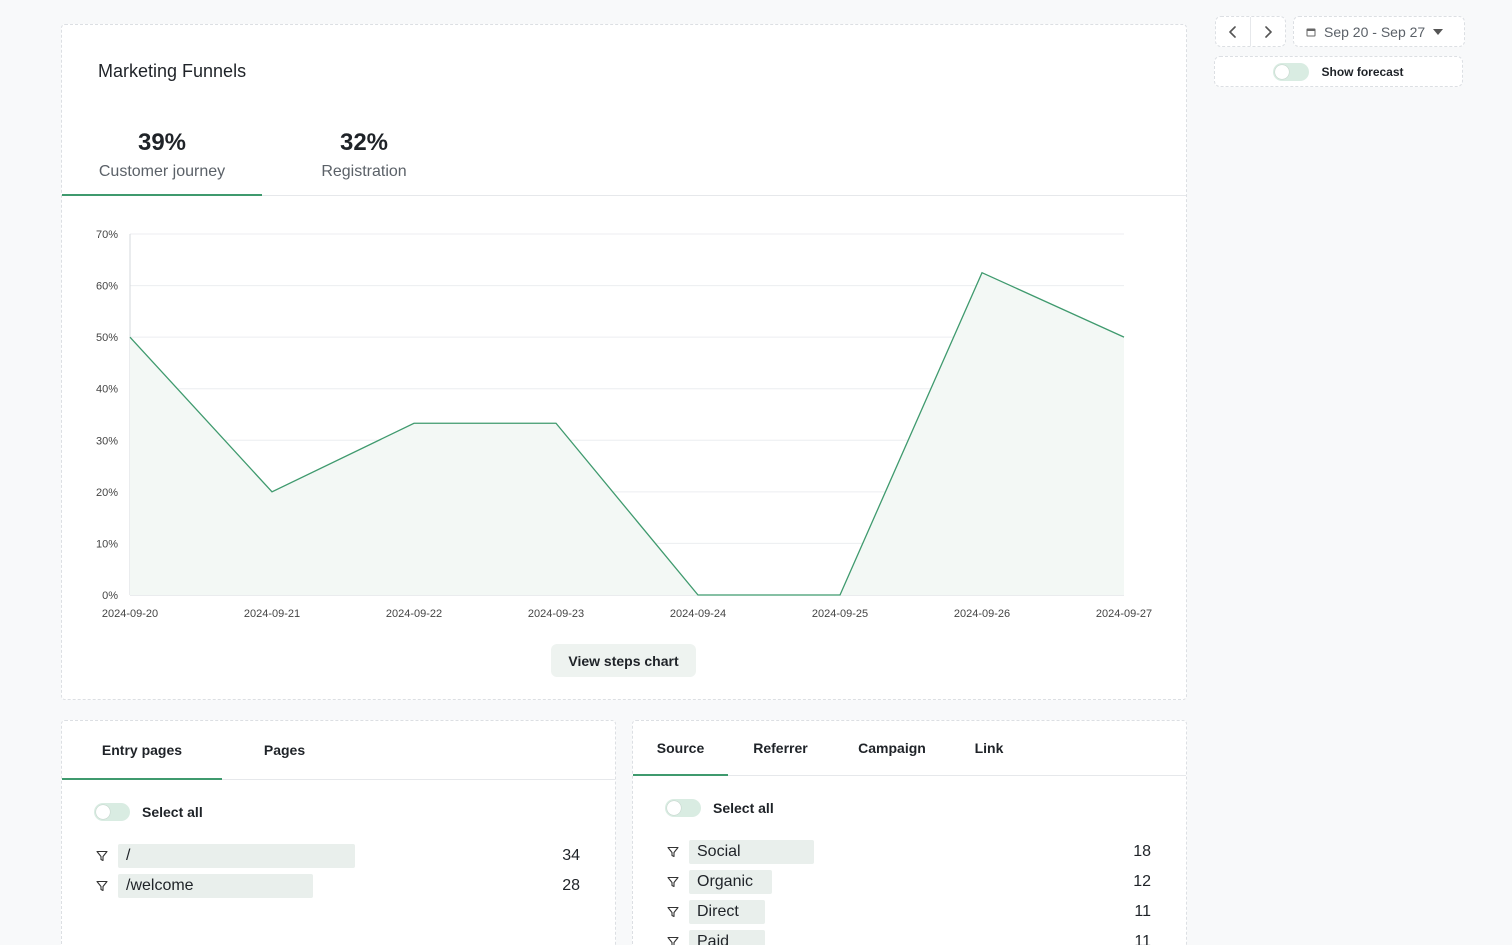  What do you see at coordinates (1291, 71) in the screenshot?
I see `forecast-toggle` at bounding box center [1291, 71].